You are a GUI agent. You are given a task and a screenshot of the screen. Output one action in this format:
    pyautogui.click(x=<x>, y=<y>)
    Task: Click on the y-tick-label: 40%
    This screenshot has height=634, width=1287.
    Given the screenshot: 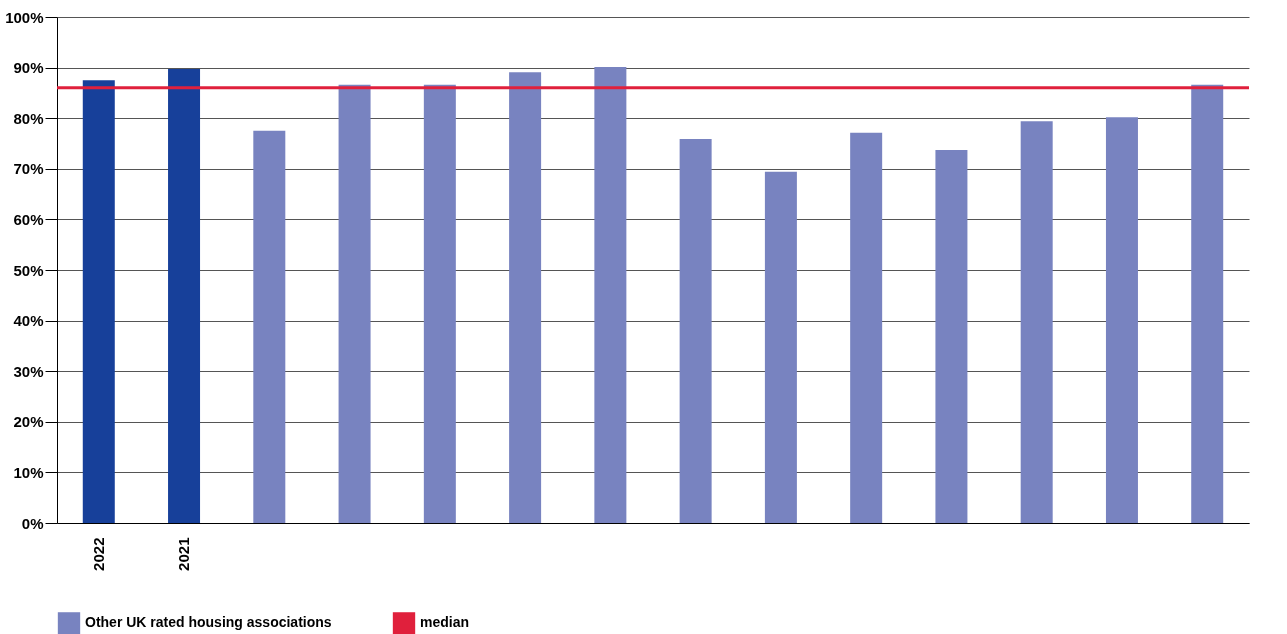 What is the action you would take?
    pyautogui.click(x=28, y=321)
    